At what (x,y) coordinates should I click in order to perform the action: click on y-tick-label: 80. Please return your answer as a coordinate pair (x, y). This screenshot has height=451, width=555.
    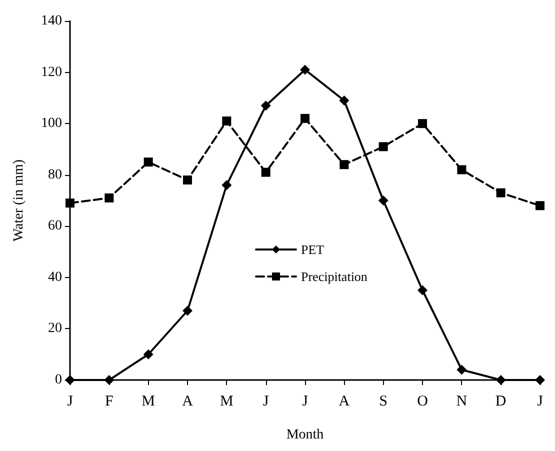
    Looking at the image, I should click on (55, 174).